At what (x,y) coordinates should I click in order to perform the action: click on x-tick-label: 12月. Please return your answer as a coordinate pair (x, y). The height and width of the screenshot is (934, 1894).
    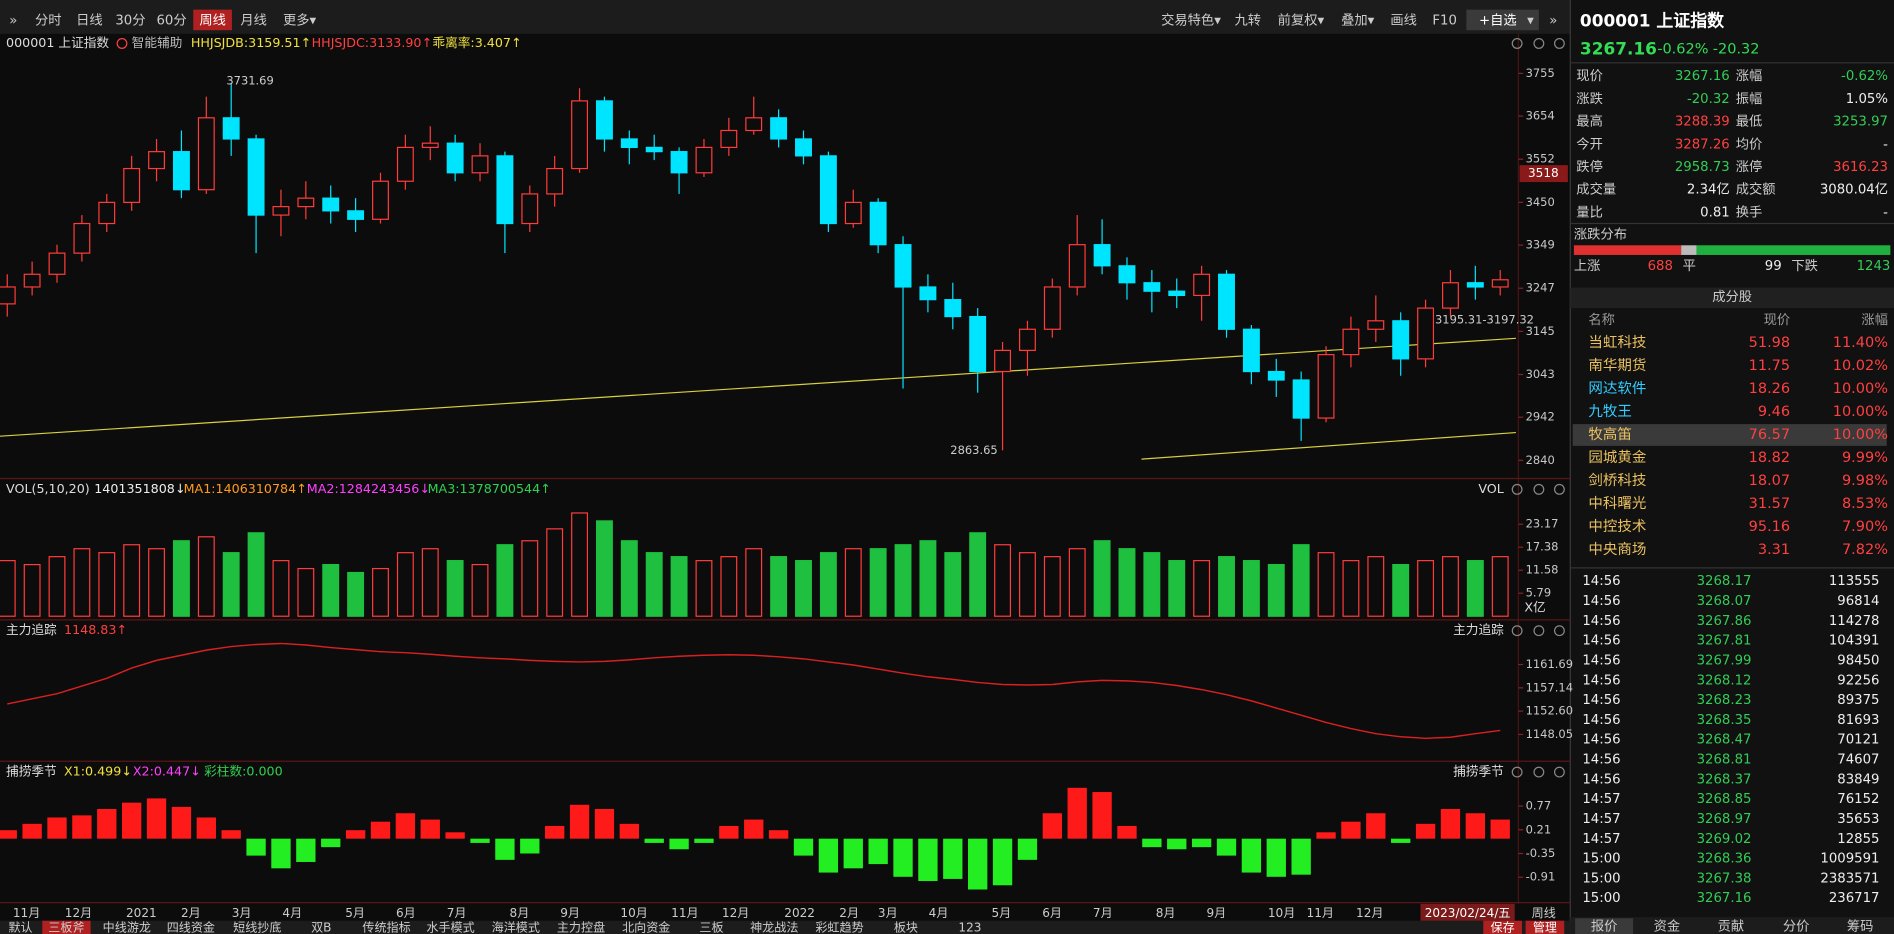
    Looking at the image, I should click on (1369, 913).